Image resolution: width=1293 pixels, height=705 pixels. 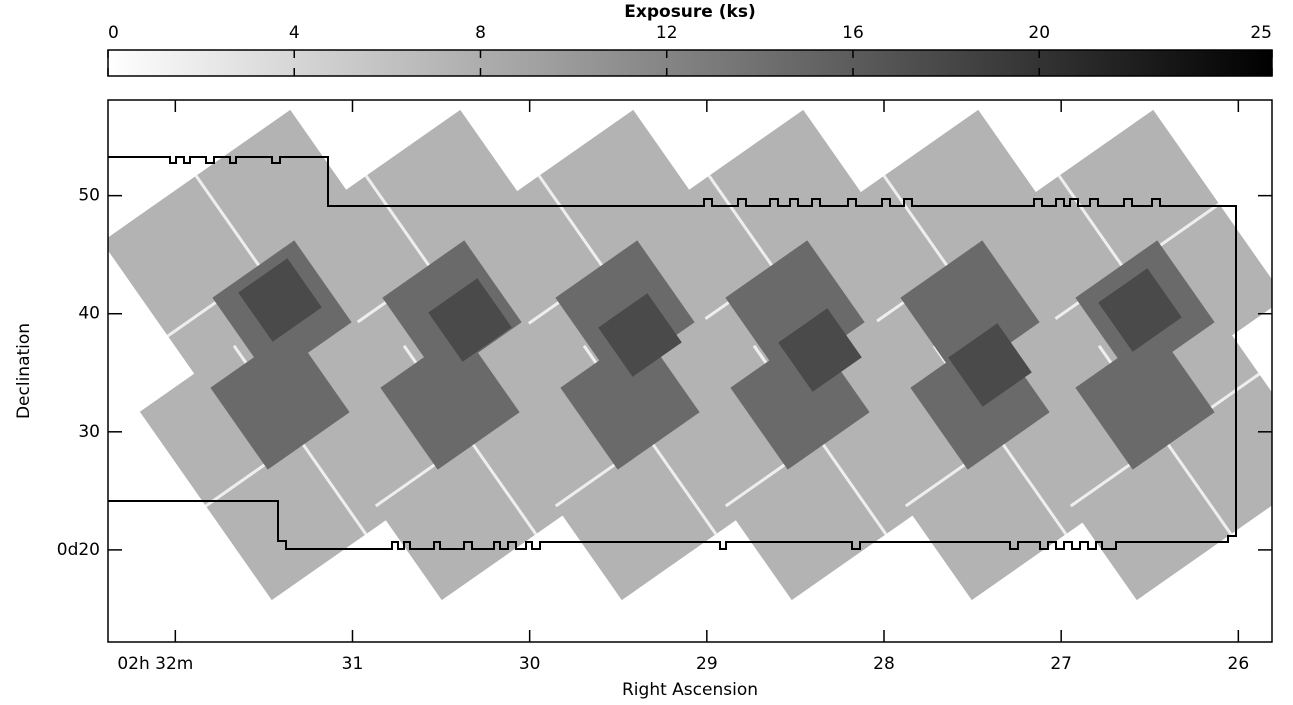 I want to click on x-tick-label: 29, so click(x=707, y=664).